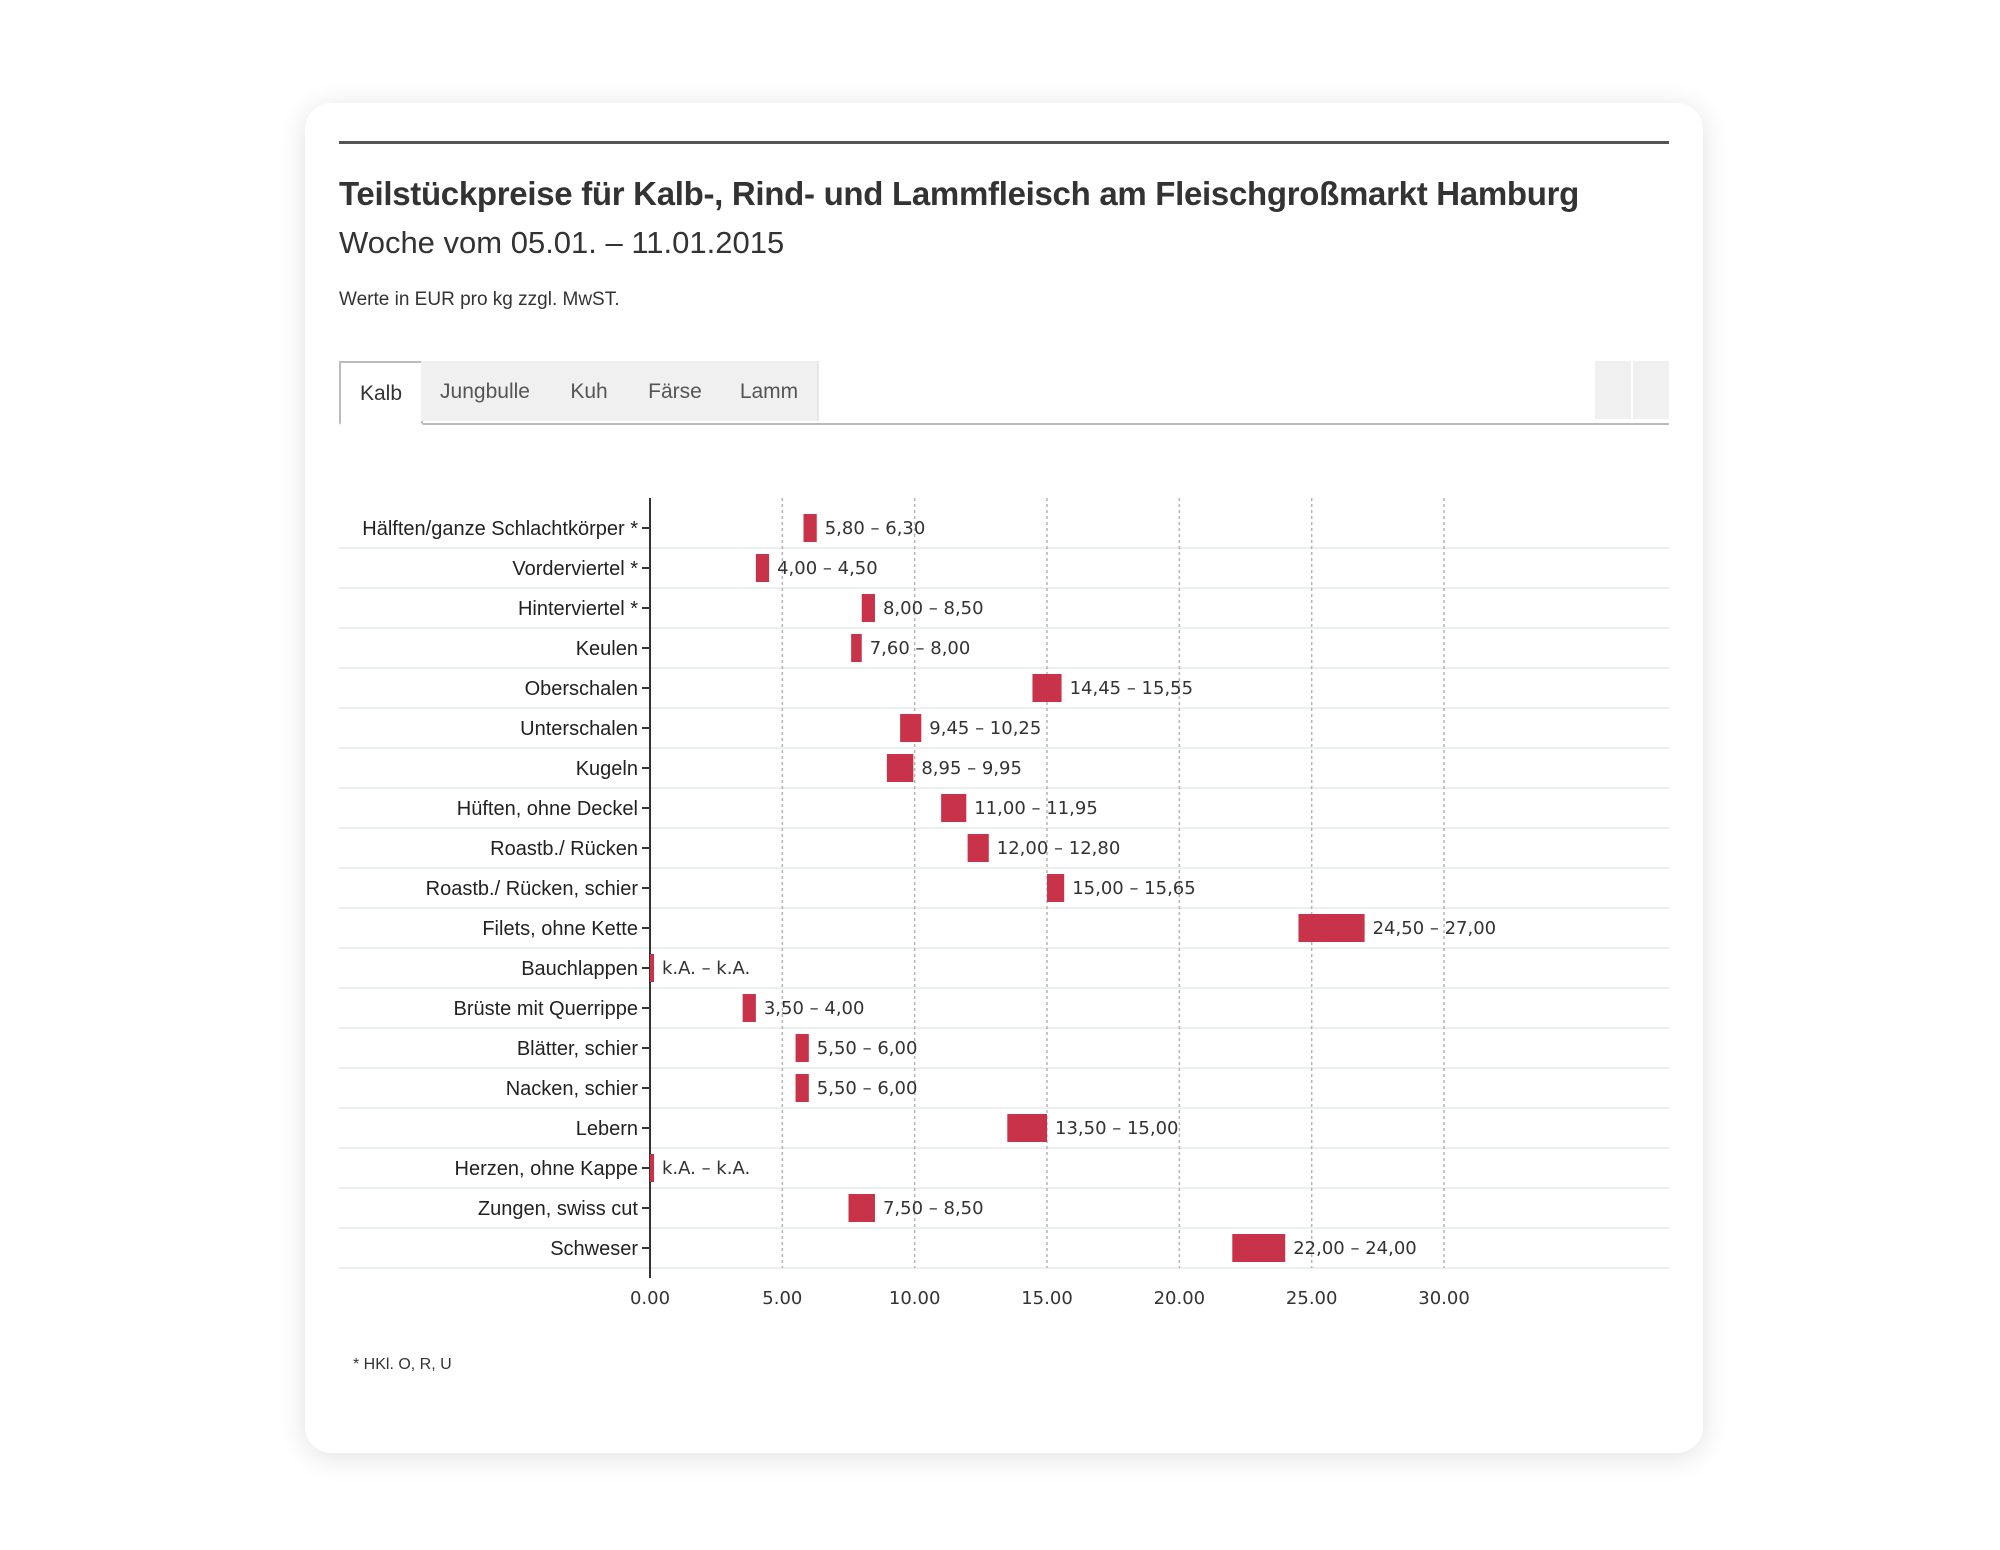 The image size is (2000, 1550). What do you see at coordinates (1444, 1298) in the screenshot?
I see `x-tick-label: 30.00` at bounding box center [1444, 1298].